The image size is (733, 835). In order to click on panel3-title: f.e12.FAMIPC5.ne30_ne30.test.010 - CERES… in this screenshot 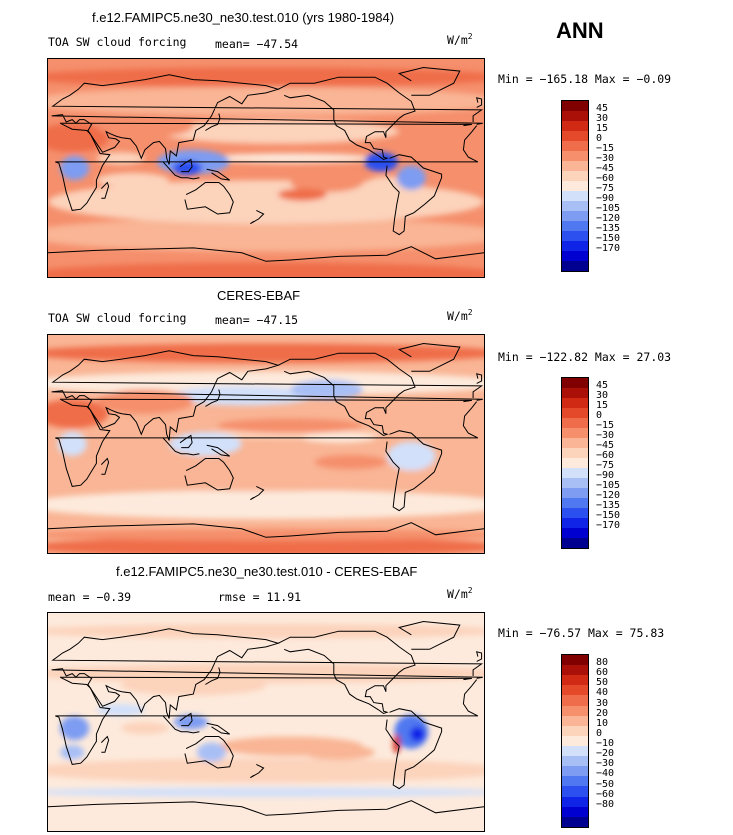, I will do `click(267, 571)`.